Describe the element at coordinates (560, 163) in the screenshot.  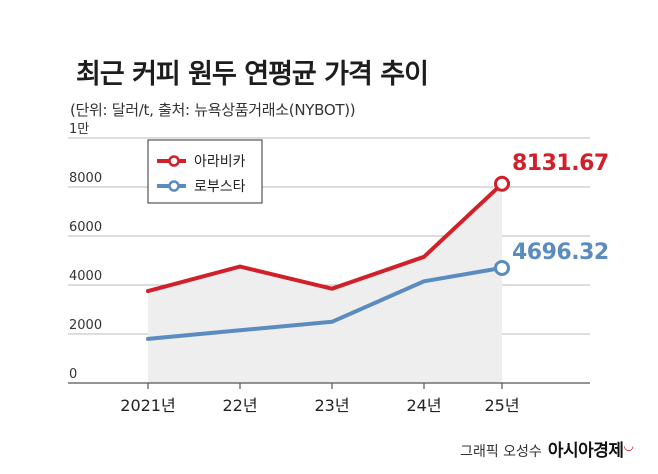
I see `data-label: 8131.67` at that location.